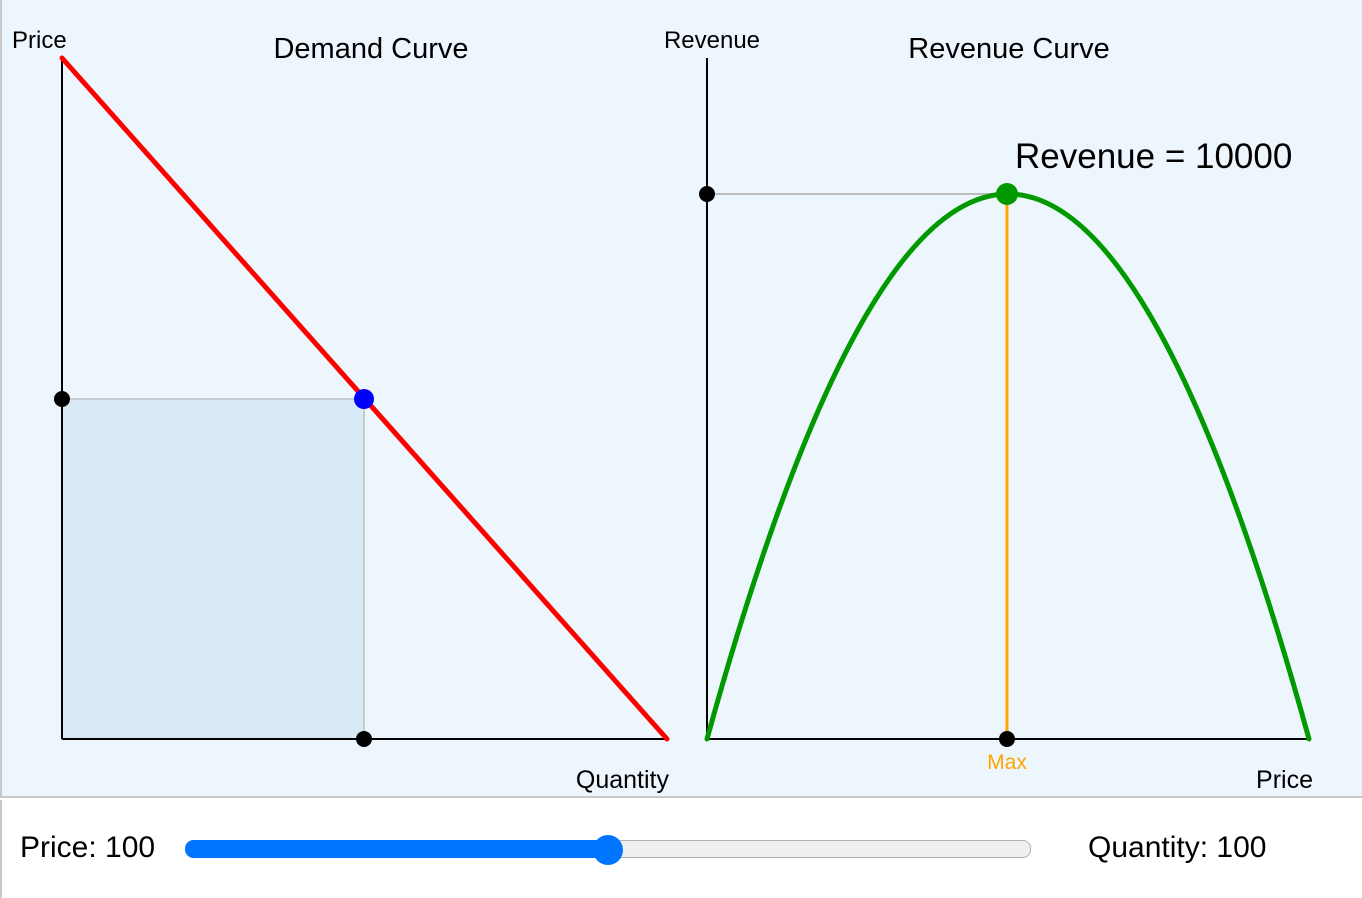 This screenshot has height=898, width=1362. Describe the element at coordinates (1153, 156) in the screenshot. I see `revenue-annotation: Revenue = 10000` at that location.